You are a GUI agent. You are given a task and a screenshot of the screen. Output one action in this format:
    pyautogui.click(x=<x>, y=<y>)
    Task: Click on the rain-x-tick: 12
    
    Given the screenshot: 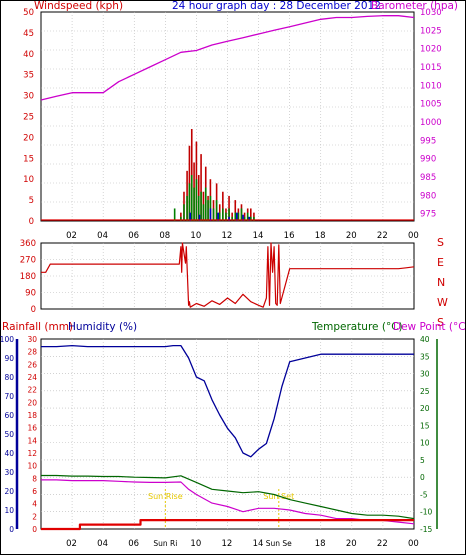 What is the action you would take?
    pyautogui.click(x=227, y=544)
    